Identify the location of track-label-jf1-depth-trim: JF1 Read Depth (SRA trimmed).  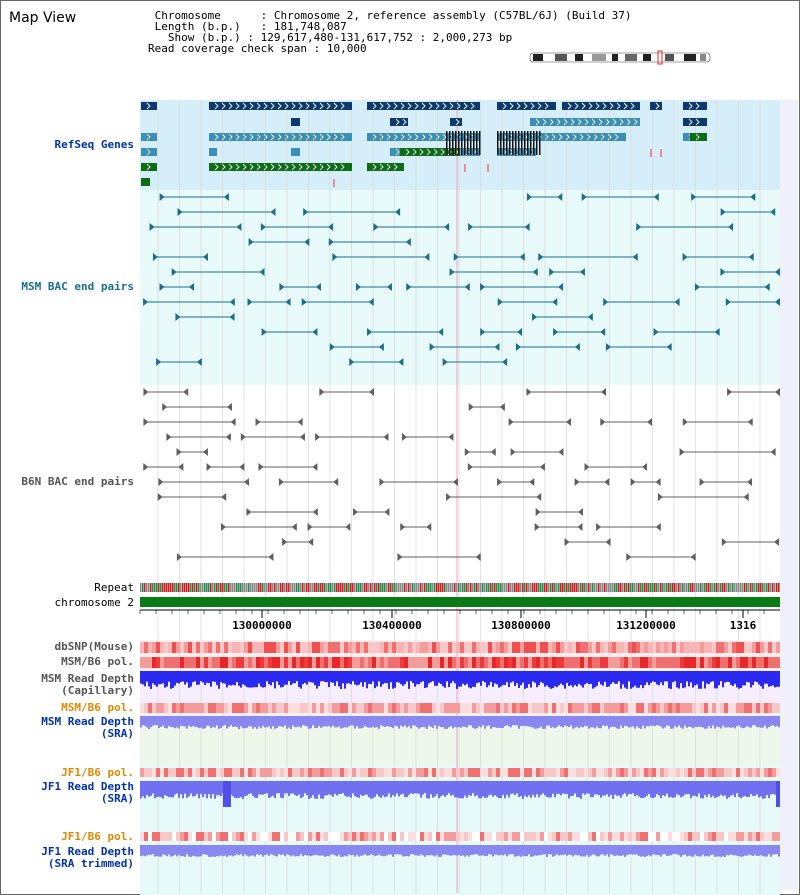
(87, 857).